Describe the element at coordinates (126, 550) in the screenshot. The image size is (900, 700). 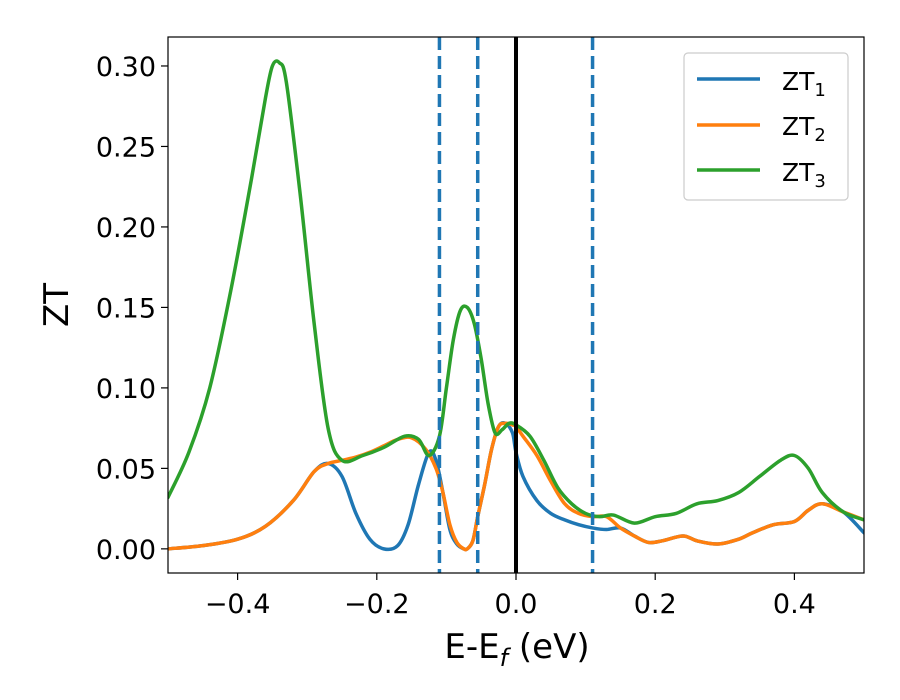
I see `y-tick-label: 0.00` at that location.